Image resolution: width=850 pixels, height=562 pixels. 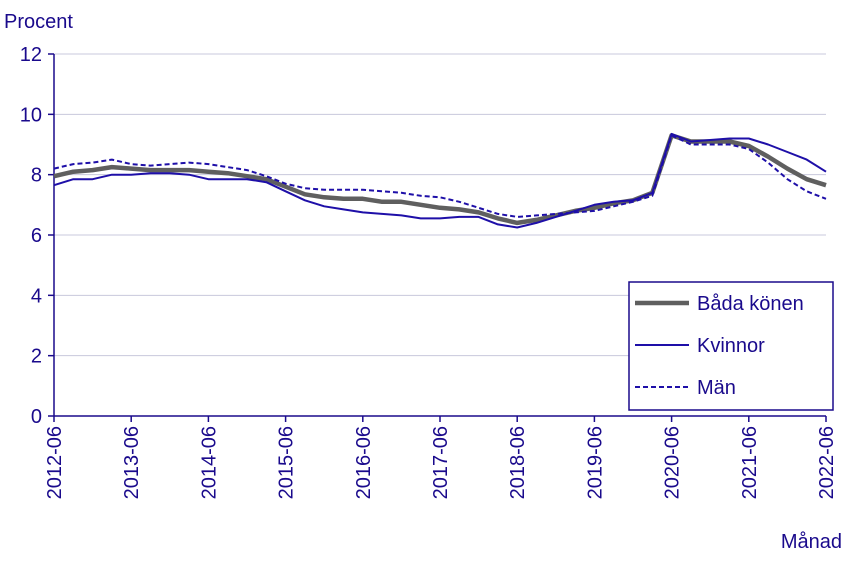 What do you see at coordinates (827, 462) in the screenshot?
I see `x-tick-label: 2022-06` at bounding box center [827, 462].